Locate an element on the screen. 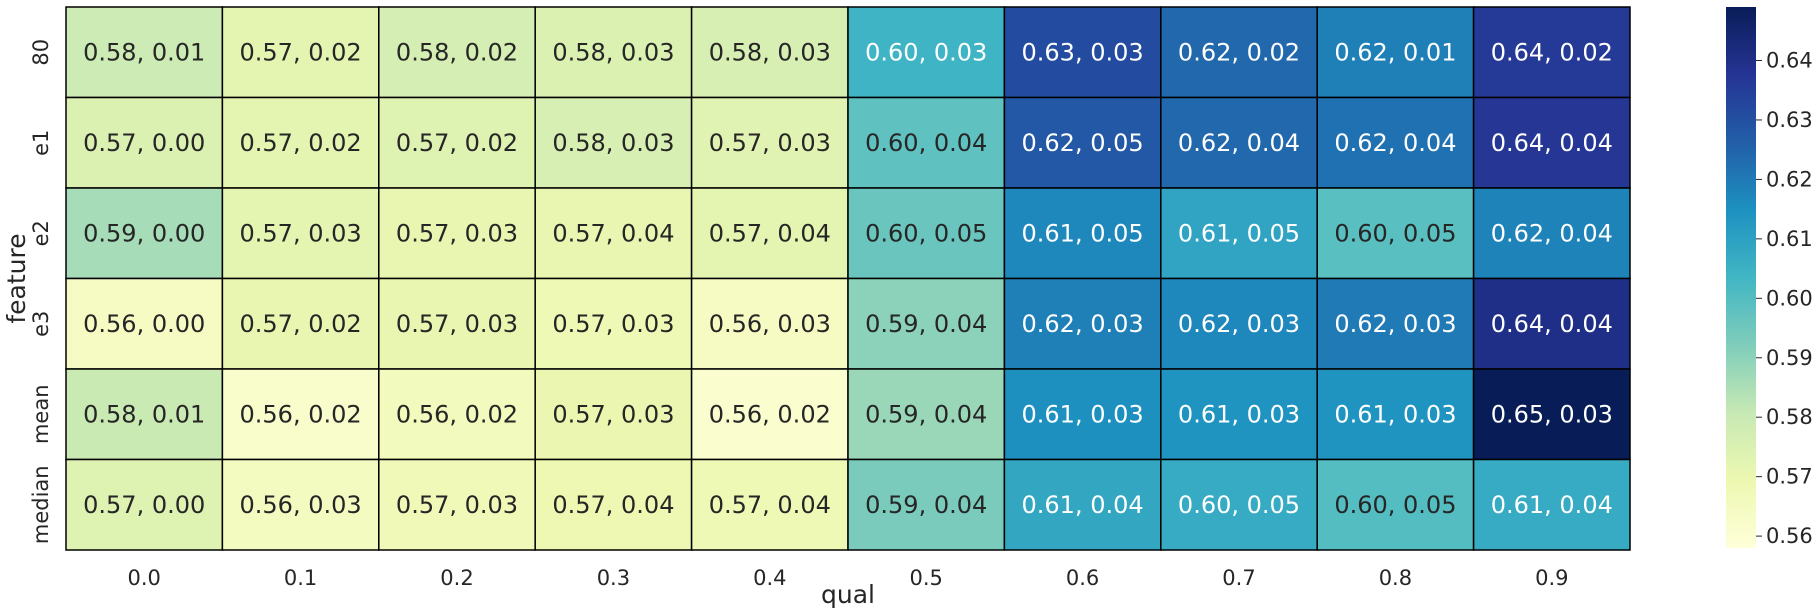 The height and width of the screenshot is (615, 1817). cell-annotation: 0.62, 0.01 is located at coordinates (1395, 52).